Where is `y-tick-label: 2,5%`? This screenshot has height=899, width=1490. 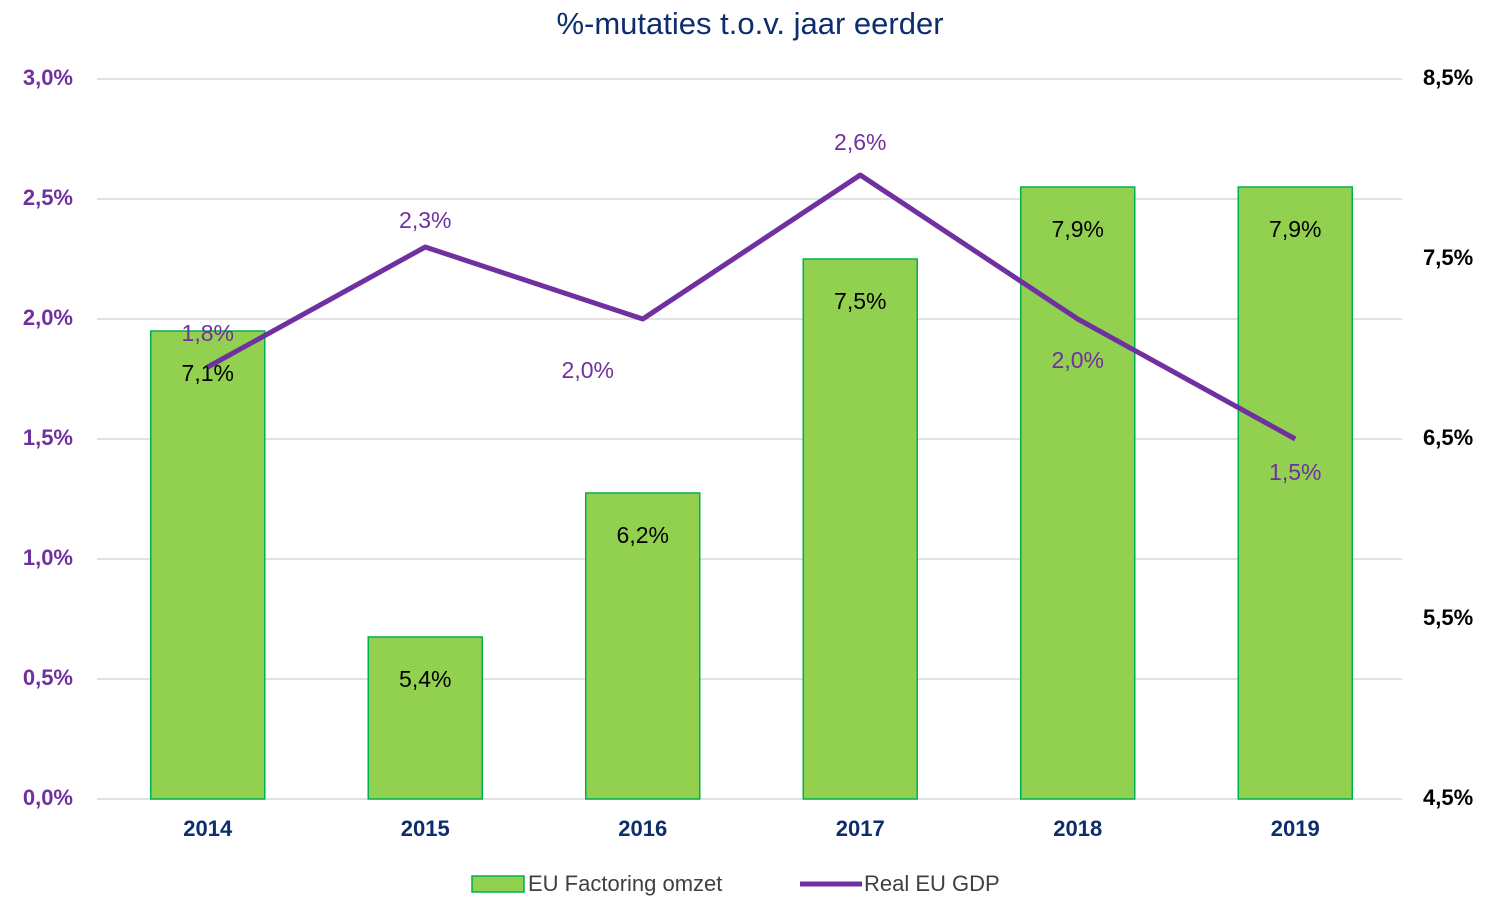 y-tick-label: 2,5% is located at coordinates (48, 197).